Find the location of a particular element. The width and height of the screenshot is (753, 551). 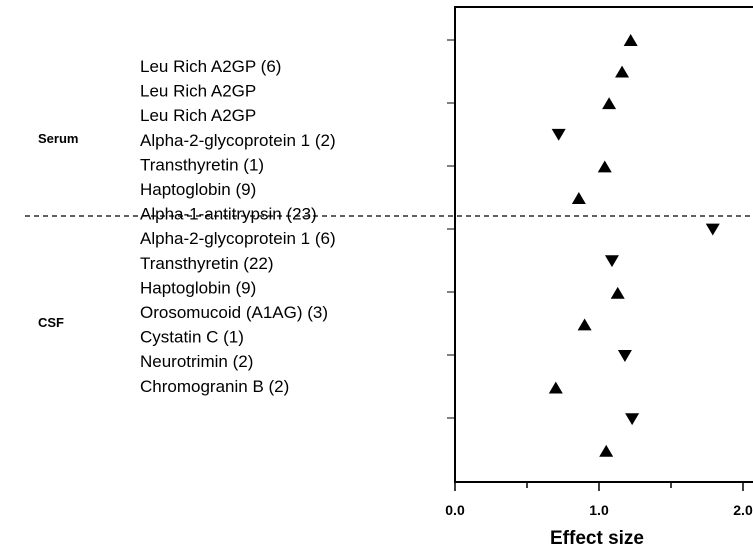

x-axis-ticks: 0.0 1.0 2.0 is located at coordinates (599, 500).